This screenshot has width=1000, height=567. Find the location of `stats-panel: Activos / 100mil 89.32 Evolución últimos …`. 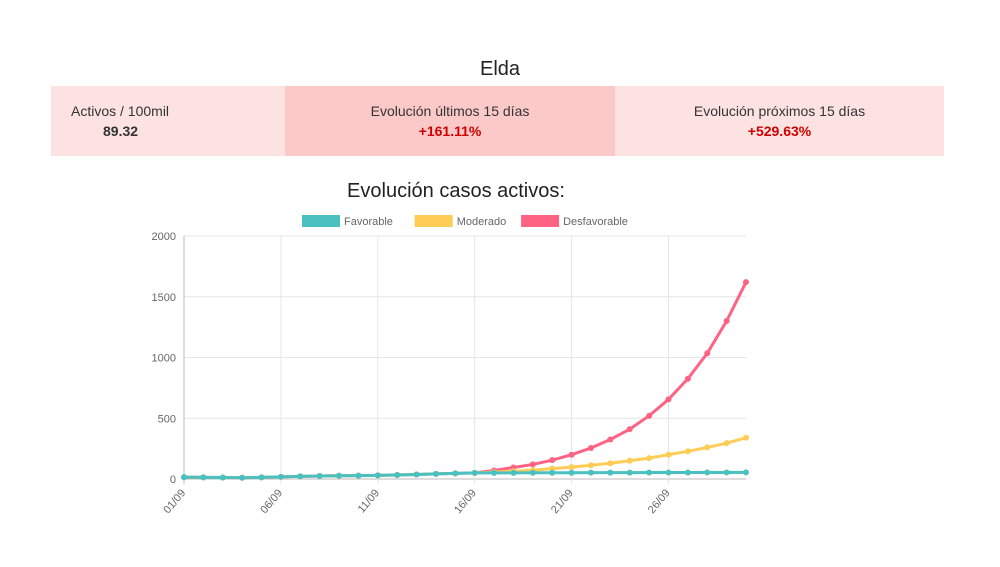

stats-panel: Activos / 100mil 89.32 Evolución últimos … is located at coordinates (497, 121).